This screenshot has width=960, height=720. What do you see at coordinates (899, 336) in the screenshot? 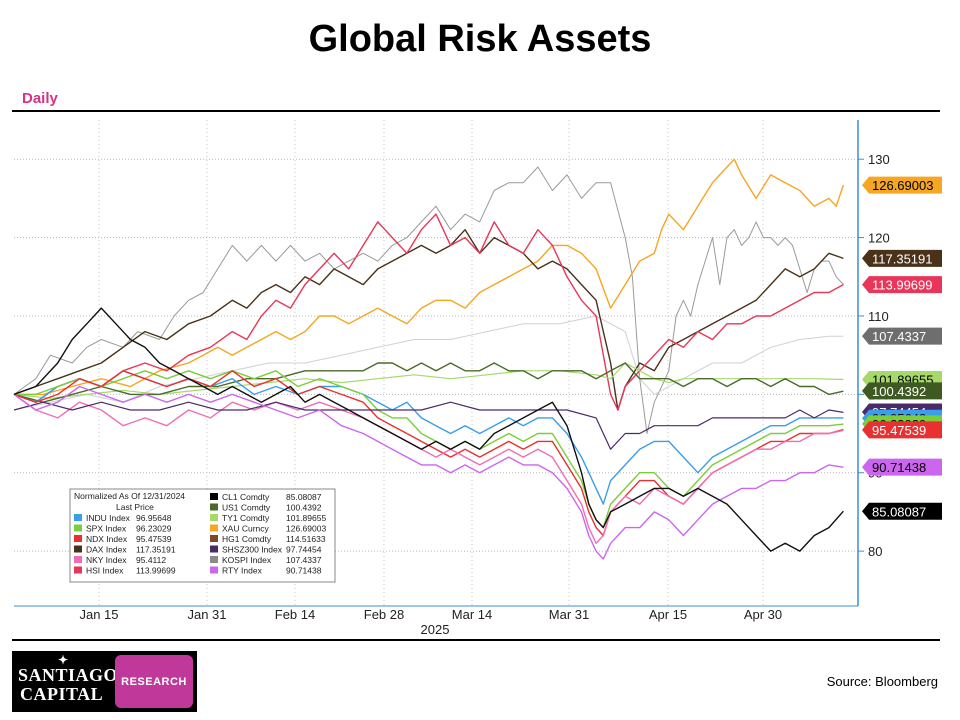
I see `end-label-text: 107.4337` at bounding box center [899, 336].